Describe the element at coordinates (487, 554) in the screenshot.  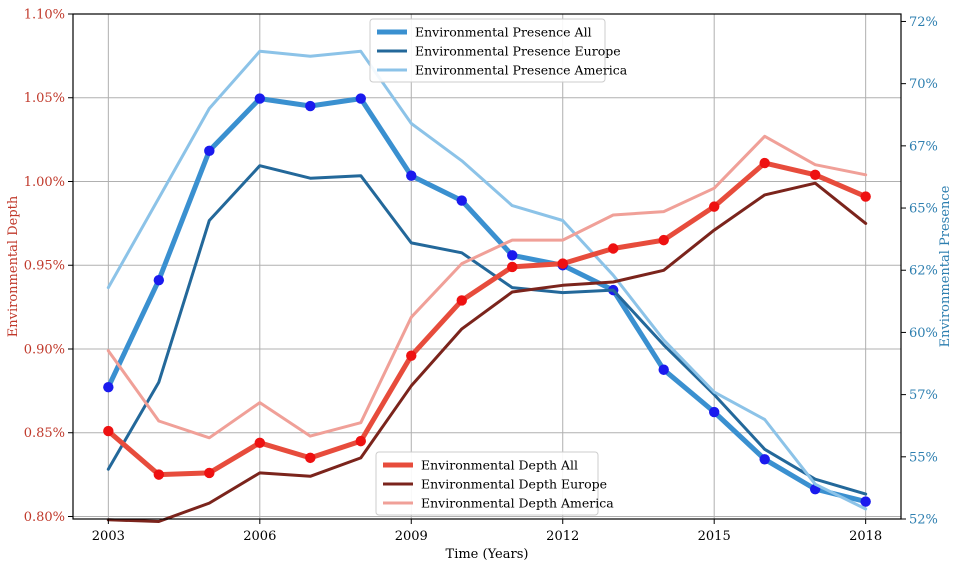
I see `x-axis-title: Time (Years)` at that location.